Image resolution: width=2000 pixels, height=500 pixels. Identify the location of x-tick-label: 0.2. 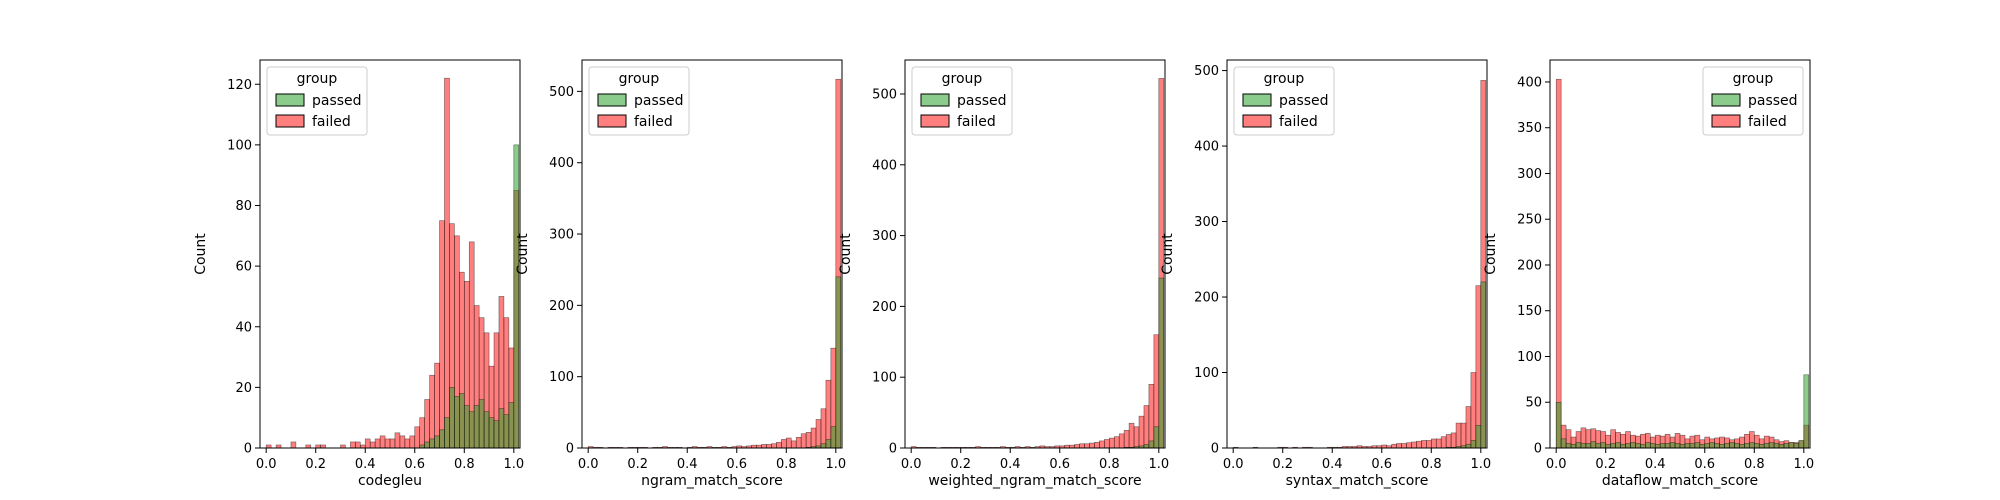
(637, 464).